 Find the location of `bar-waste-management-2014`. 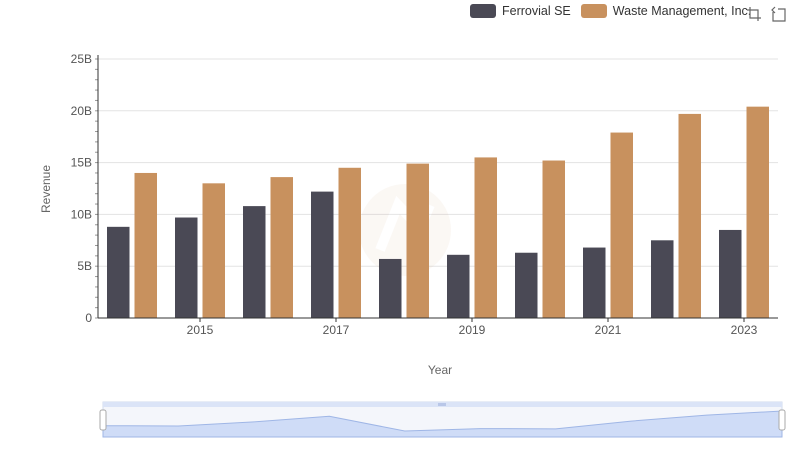

bar-waste-management-2014 is located at coordinates (146, 245).